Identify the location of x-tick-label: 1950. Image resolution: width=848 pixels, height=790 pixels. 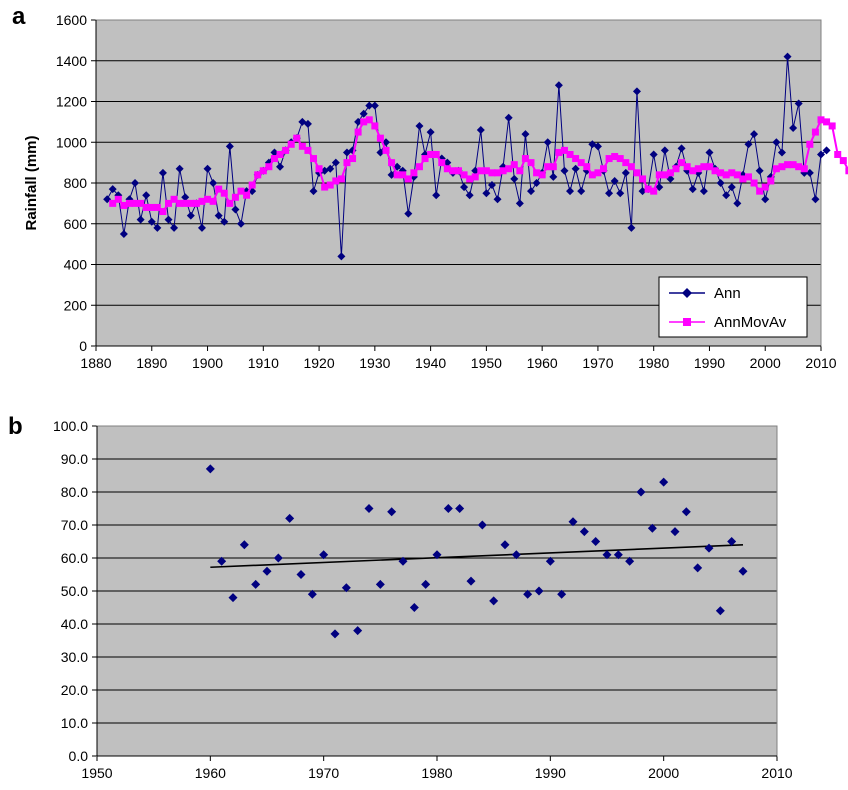
(96, 773).